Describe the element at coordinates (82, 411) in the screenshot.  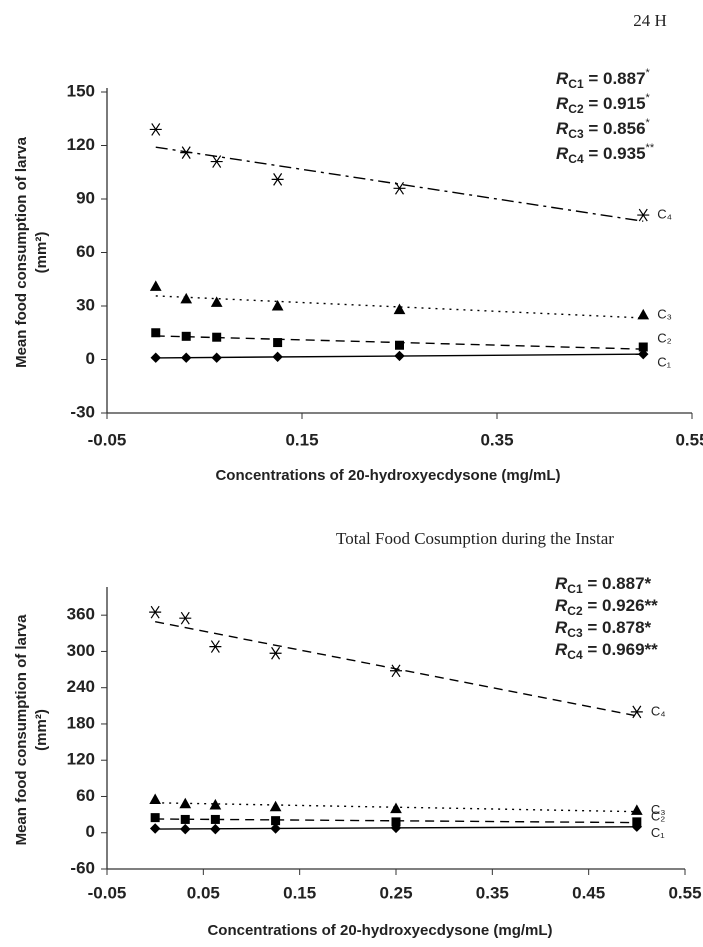
I see `y-tick-label: -30` at that location.